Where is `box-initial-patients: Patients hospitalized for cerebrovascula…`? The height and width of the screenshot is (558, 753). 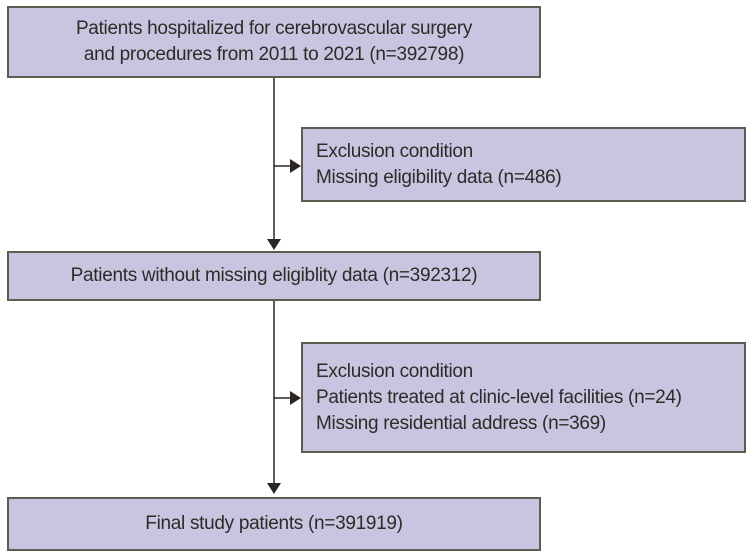 box-initial-patients: Patients hospitalized for cerebrovascula… is located at coordinates (274, 42).